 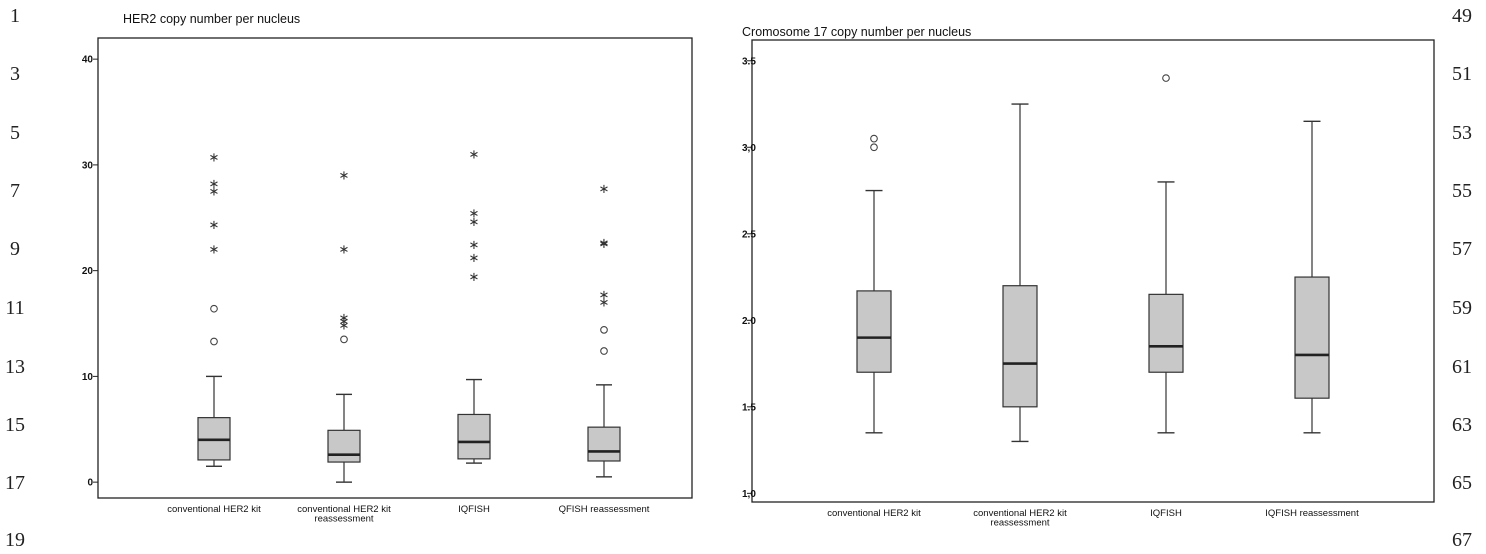 I want to click on box-3: IQFISH, so click(x=1166, y=296).